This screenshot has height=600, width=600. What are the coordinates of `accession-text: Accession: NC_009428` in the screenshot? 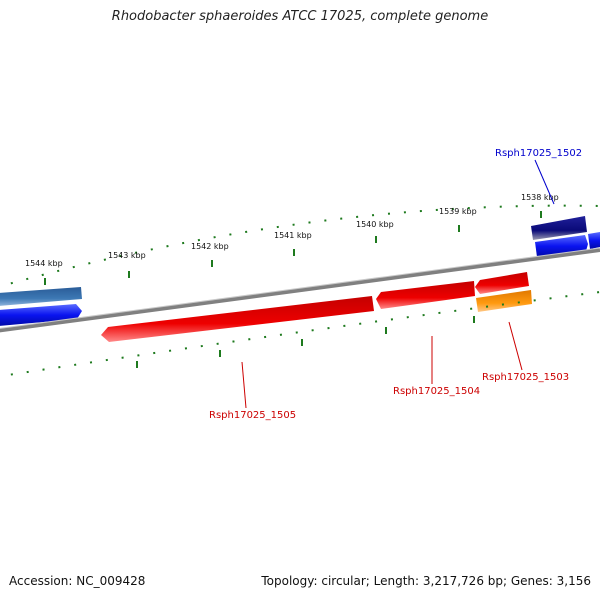 It's located at (77, 581).